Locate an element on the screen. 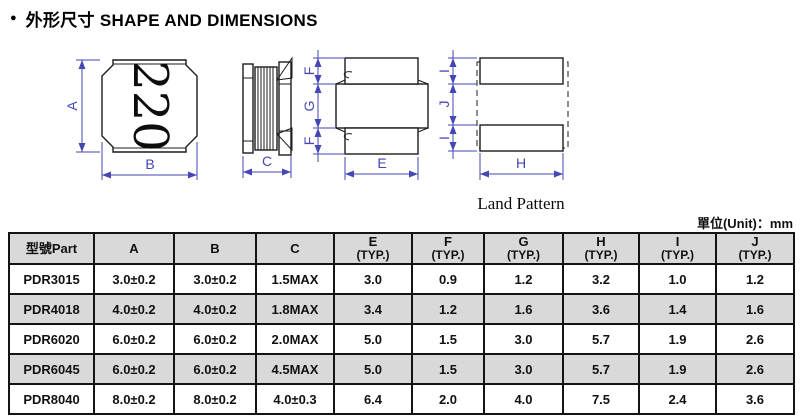 The width and height of the screenshot is (801, 420). flange-left is located at coordinates (248, 108).